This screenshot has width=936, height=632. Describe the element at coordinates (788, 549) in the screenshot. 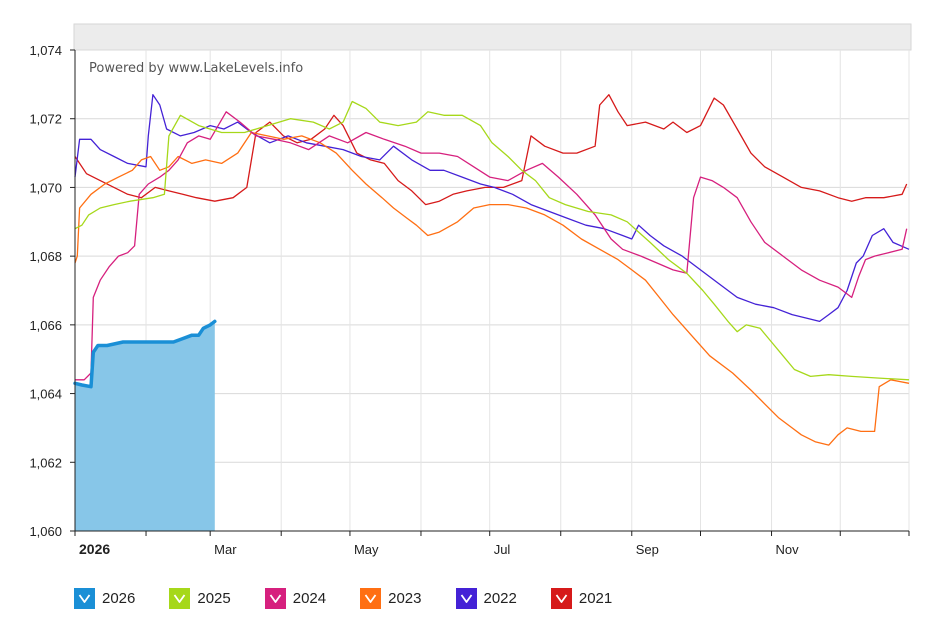

I see `x-tick-label: Nov` at that location.